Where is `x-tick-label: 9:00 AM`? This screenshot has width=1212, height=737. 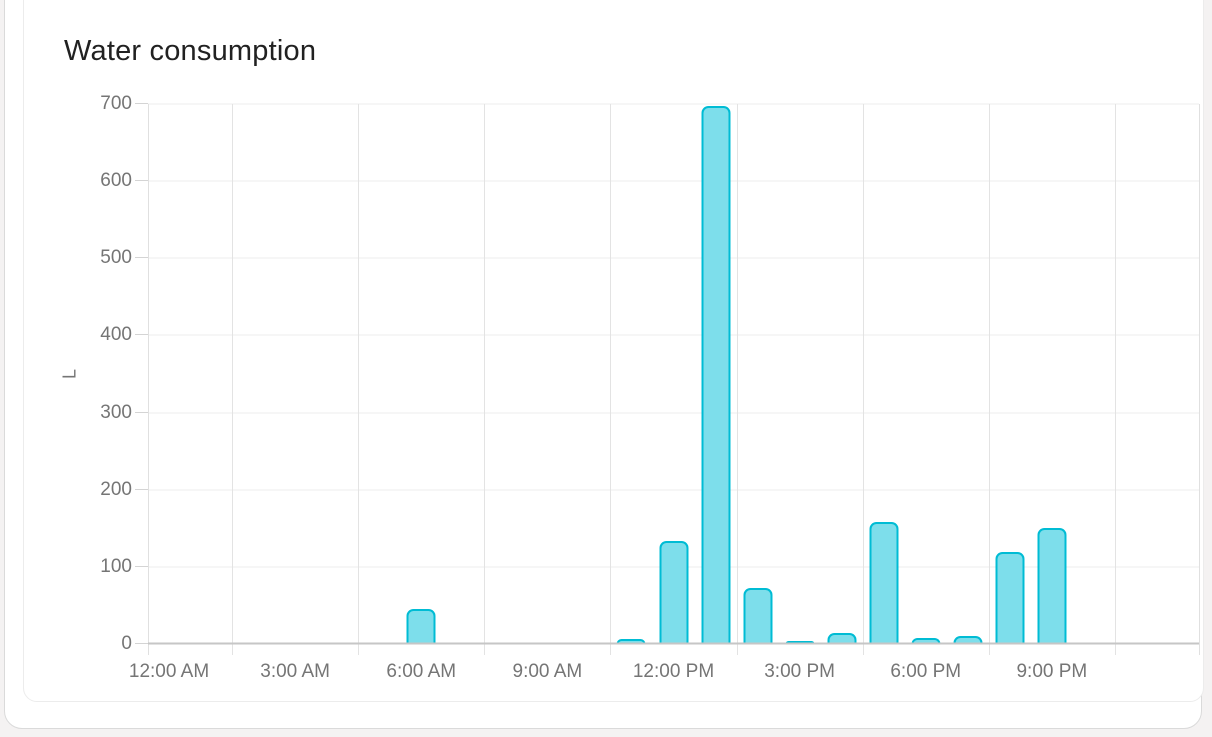 x-tick-label: 9:00 AM is located at coordinates (547, 671).